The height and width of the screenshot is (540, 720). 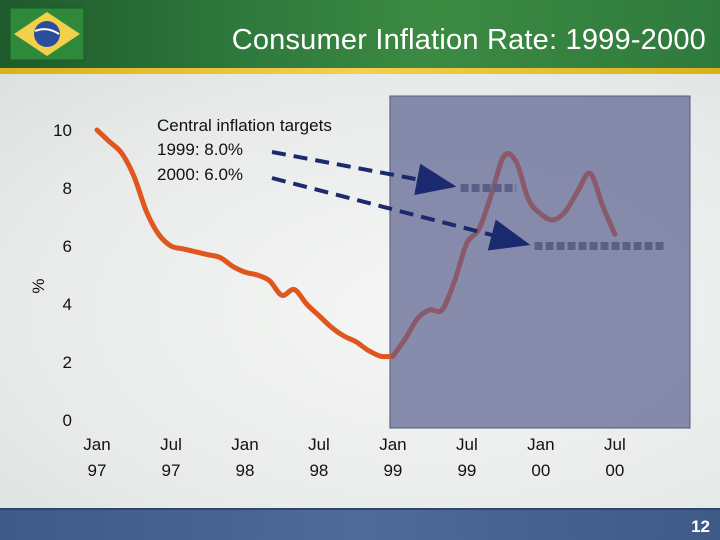 What do you see at coordinates (47, 34) in the screenshot?
I see `brazil-flag-icon` at bounding box center [47, 34].